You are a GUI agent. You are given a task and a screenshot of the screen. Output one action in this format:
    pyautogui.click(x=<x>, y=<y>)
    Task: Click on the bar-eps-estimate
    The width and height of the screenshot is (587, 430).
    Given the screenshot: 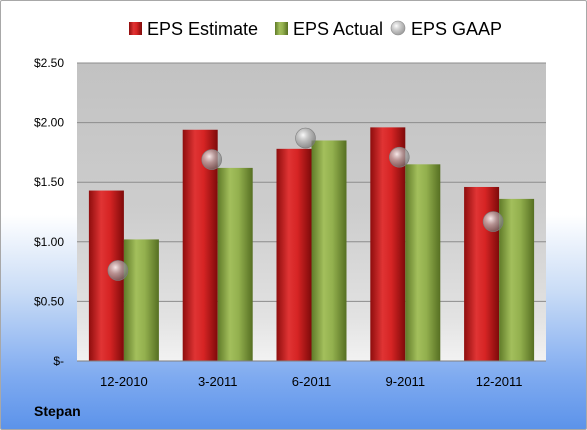 What is the action you would take?
    pyautogui.click(x=294, y=254)
    